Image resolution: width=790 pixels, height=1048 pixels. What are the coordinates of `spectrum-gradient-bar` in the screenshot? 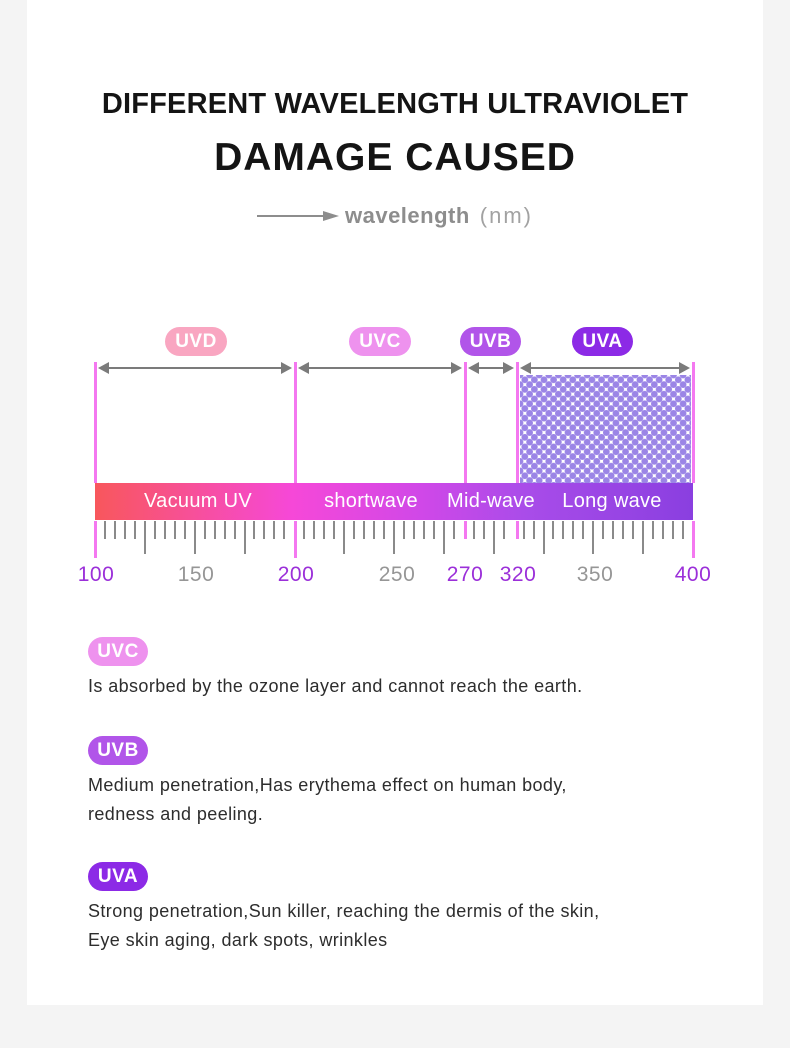 It's located at (394, 501).